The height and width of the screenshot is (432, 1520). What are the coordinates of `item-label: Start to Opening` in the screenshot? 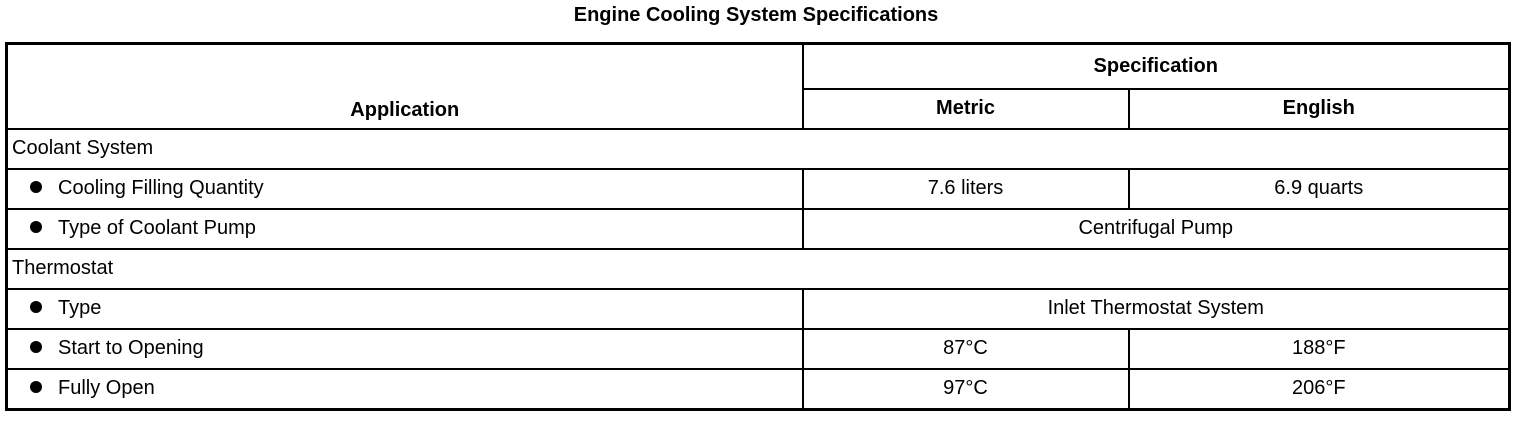 It's located at (131, 348).